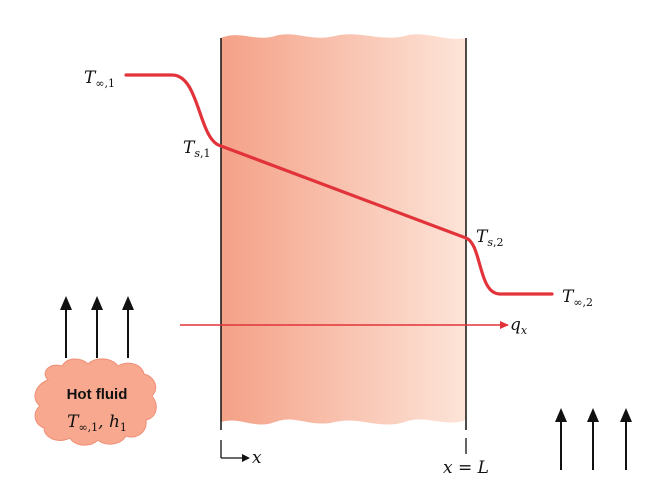  What do you see at coordinates (97, 394) in the screenshot?
I see `hot-fluid-title: Hot fluid` at bounding box center [97, 394].